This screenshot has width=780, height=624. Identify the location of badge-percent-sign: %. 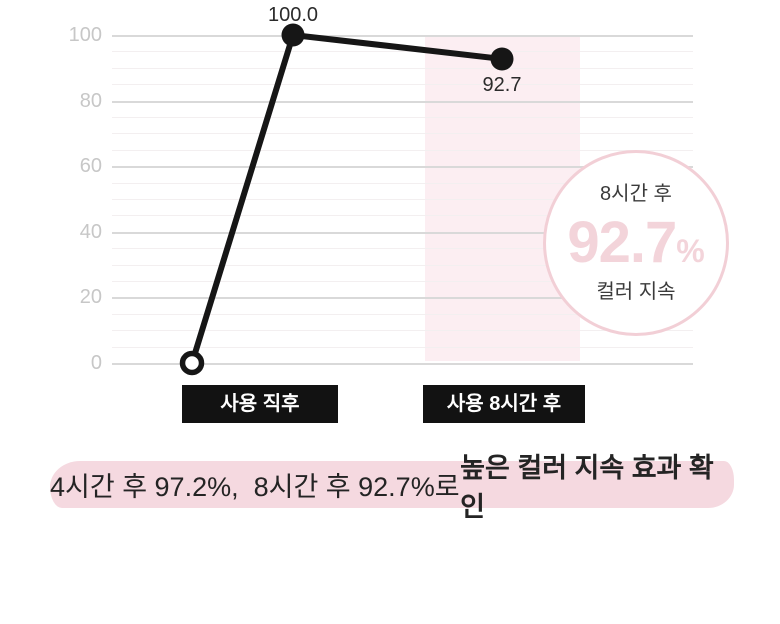
(690, 250).